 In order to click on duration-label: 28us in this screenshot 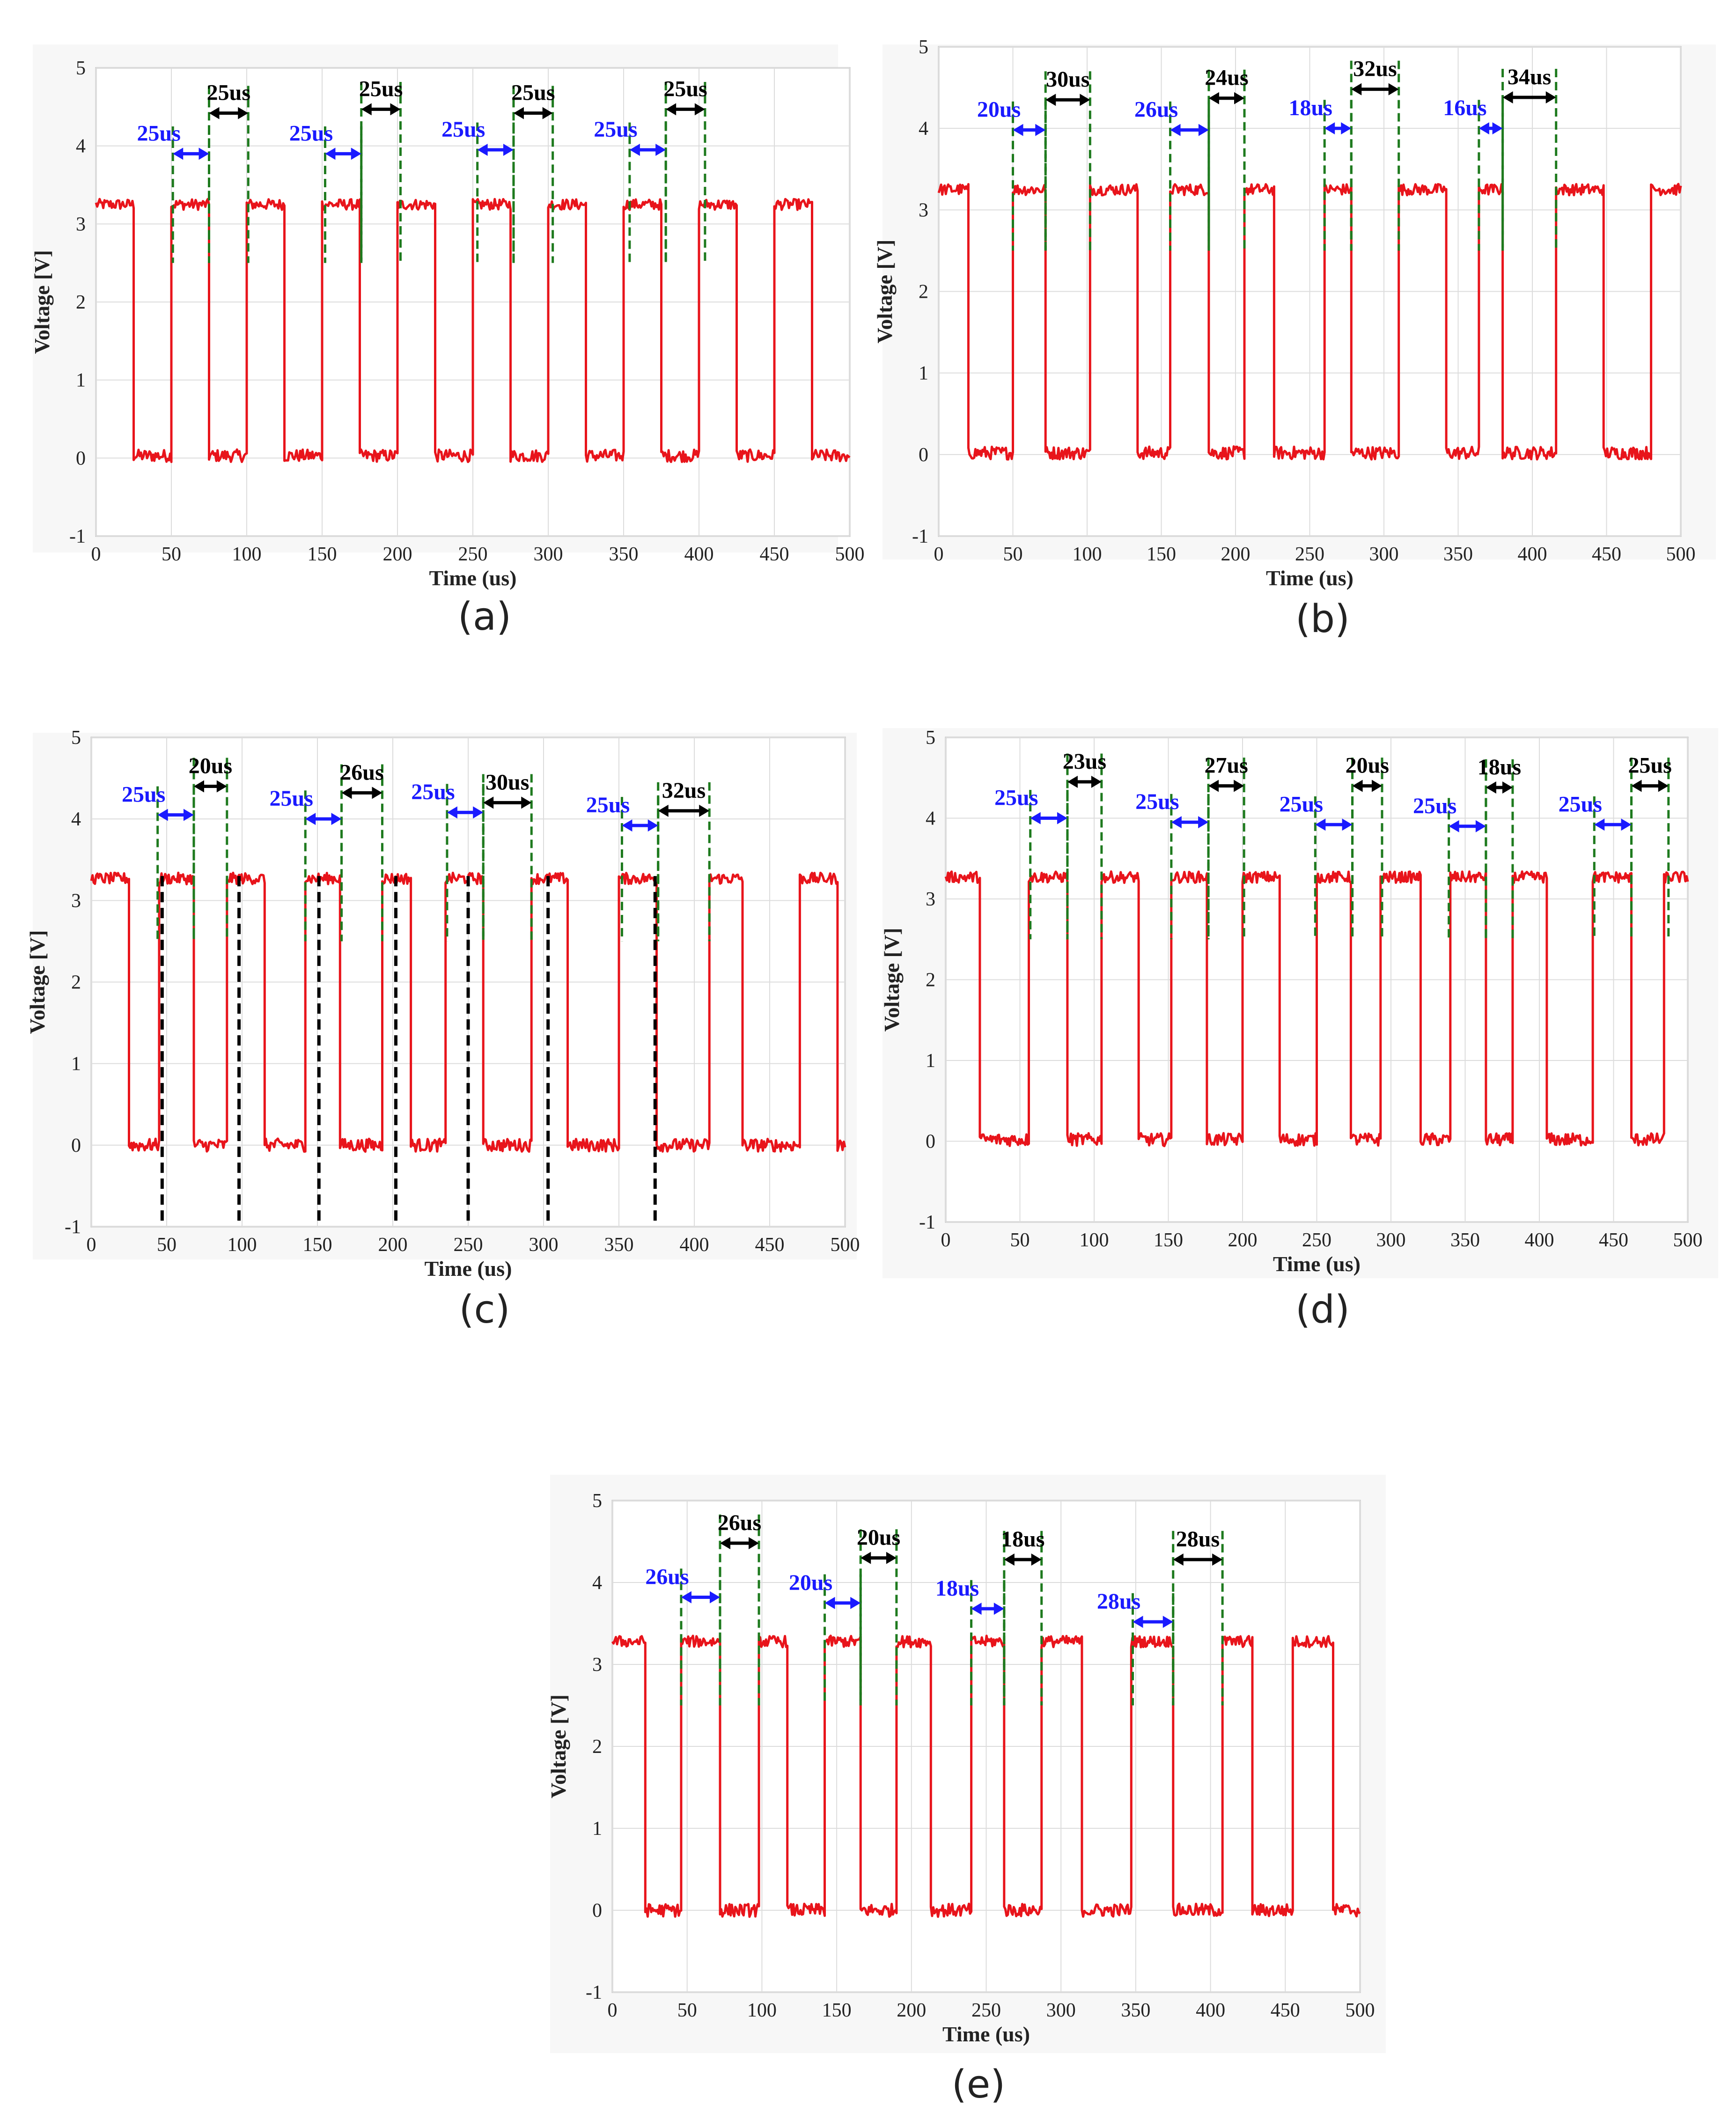, I will do `click(1198, 1539)`.